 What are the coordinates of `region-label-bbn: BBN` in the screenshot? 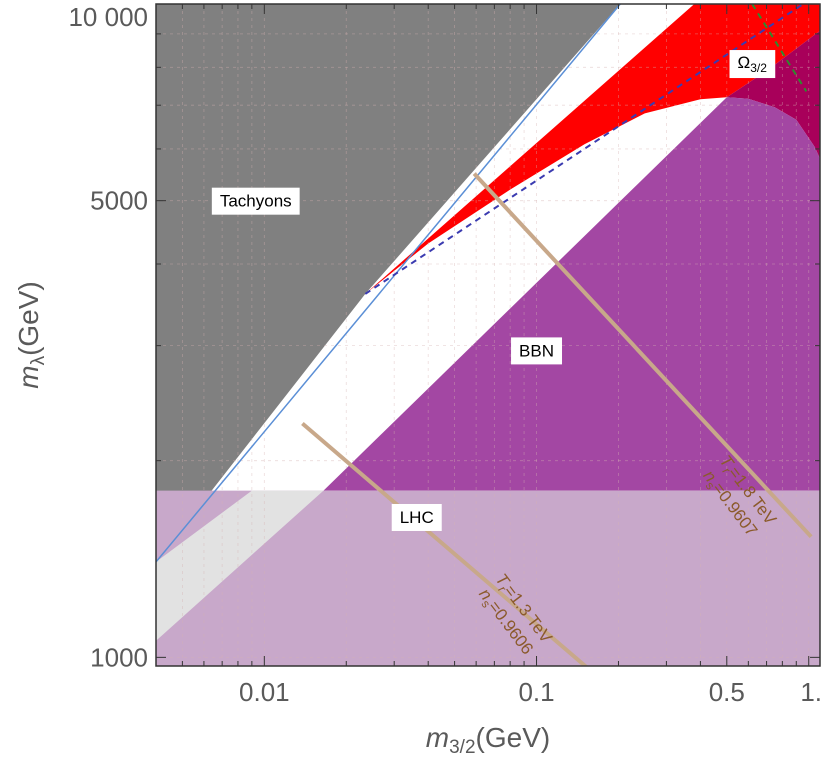 It's located at (537, 351).